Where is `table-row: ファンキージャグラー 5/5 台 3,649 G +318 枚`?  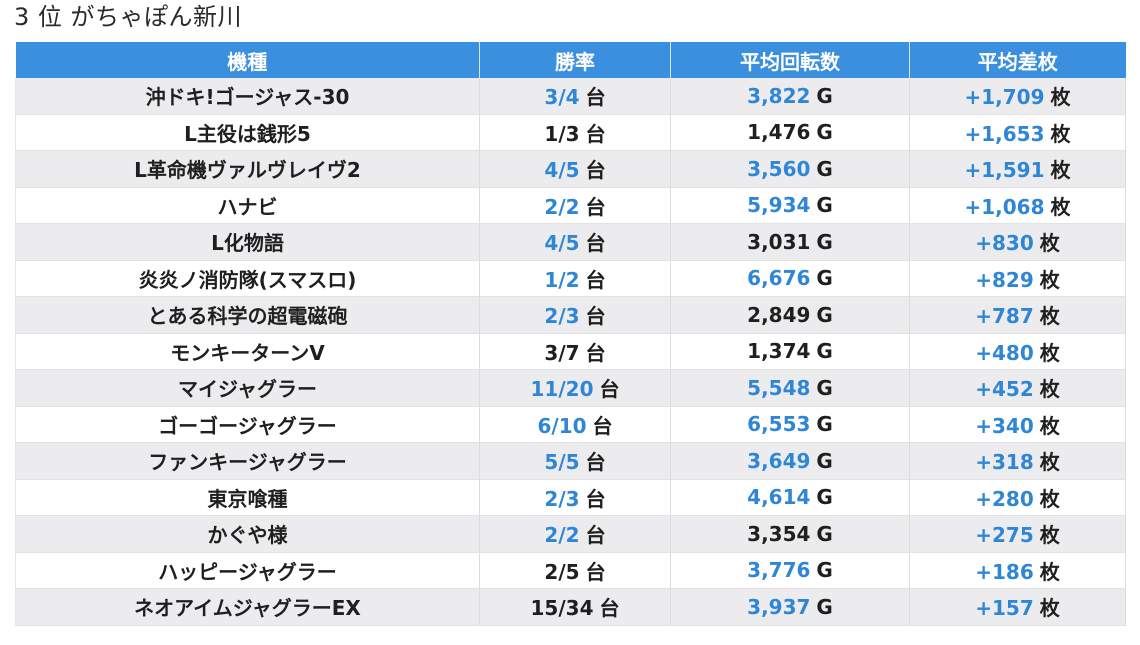 table-row: ファンキージャグラー 5/5 台 3,649 G +318 枚 is located at coordinates (570, 461).